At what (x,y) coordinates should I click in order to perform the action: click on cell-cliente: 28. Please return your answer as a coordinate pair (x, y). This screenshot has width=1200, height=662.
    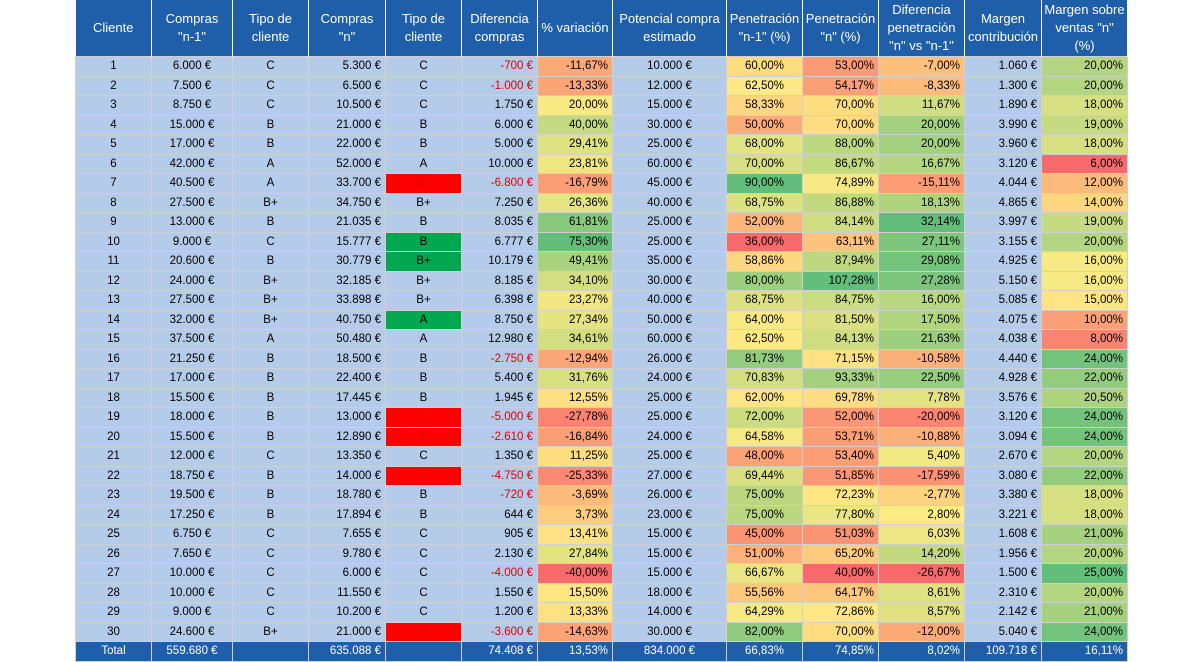
    Looking at the image, I should click on (113, 592).